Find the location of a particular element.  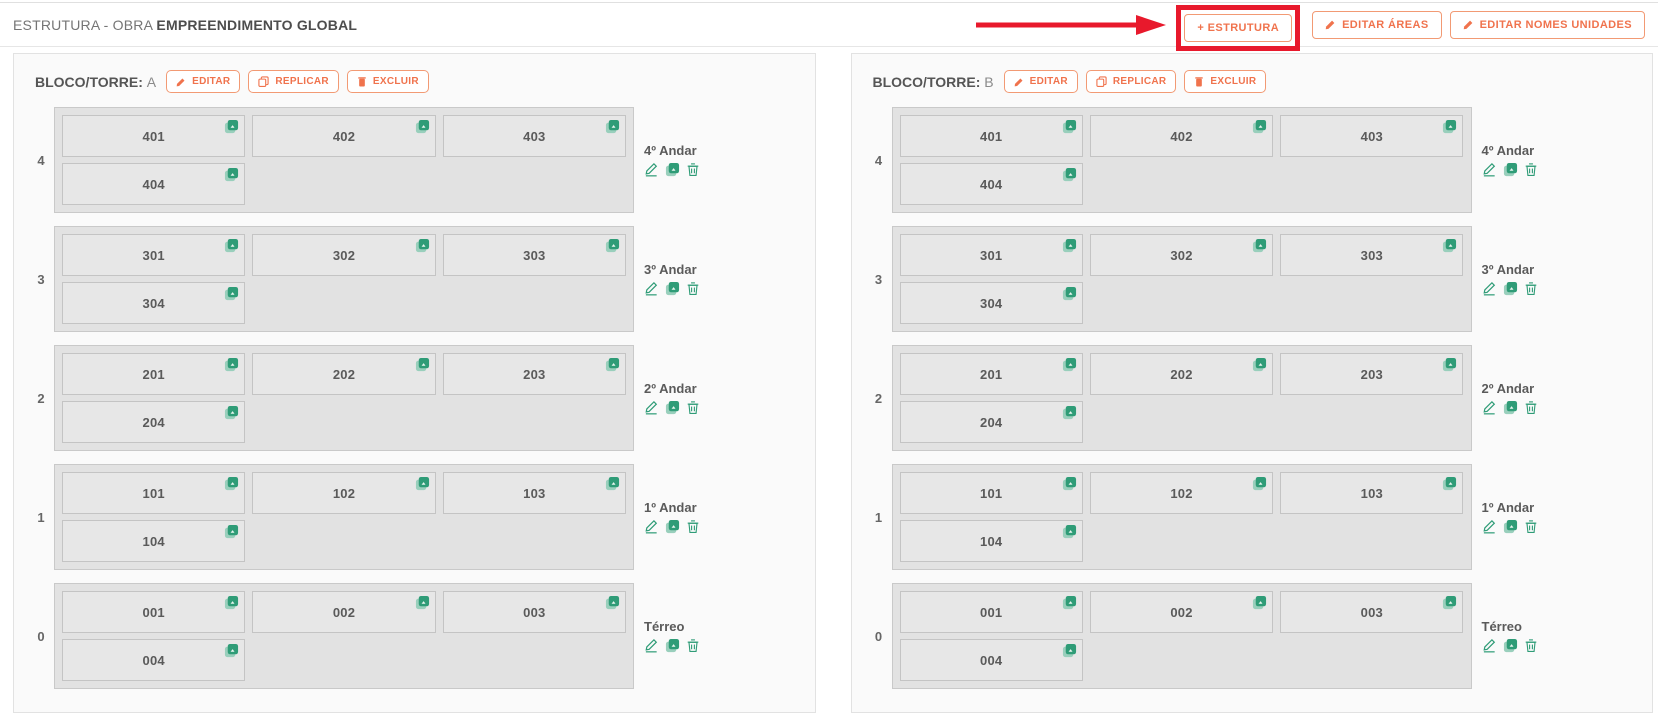

unit-cell: 301 is located at coordinates (154, 255).